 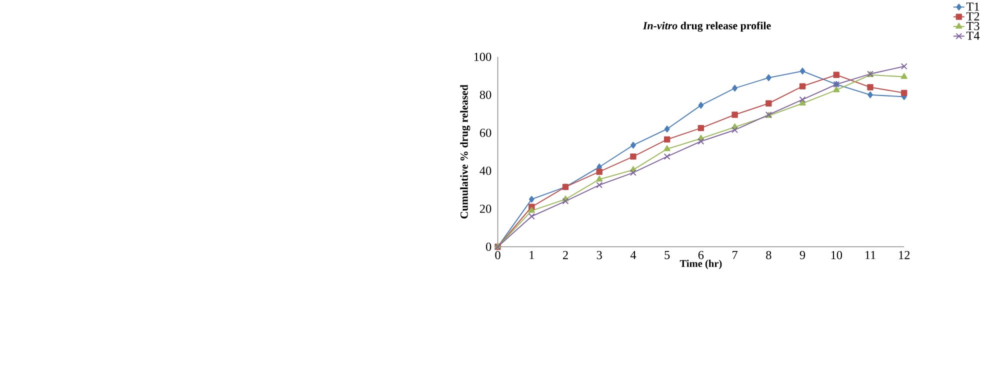 What do you see at coordinates (599, 255) in the screenshot?
I see `x-tick-label: 3` at bounding box center [599, 255].